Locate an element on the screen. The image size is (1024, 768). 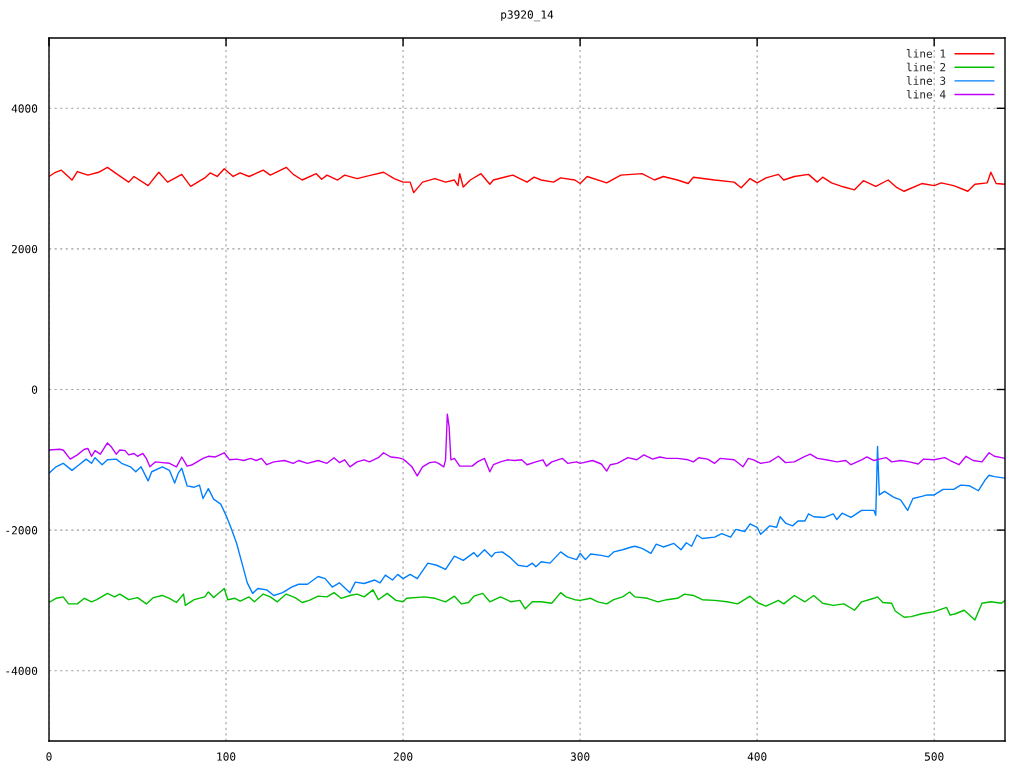
y-tick-label: 0 is located at coordinates (34, 389).